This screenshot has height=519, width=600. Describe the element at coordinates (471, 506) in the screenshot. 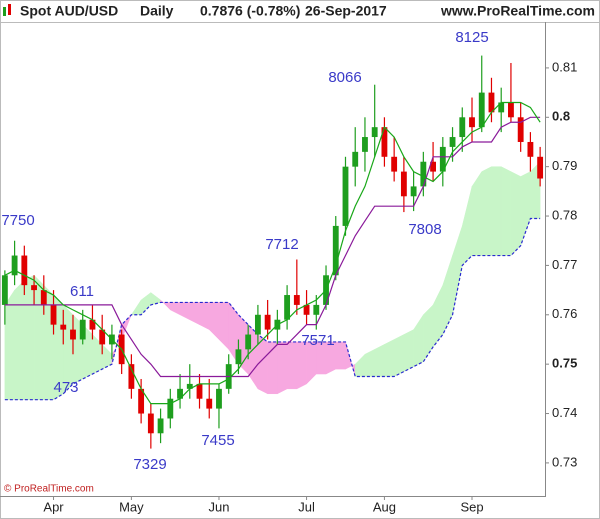

I see `x-tick-label: Sep` at that location.